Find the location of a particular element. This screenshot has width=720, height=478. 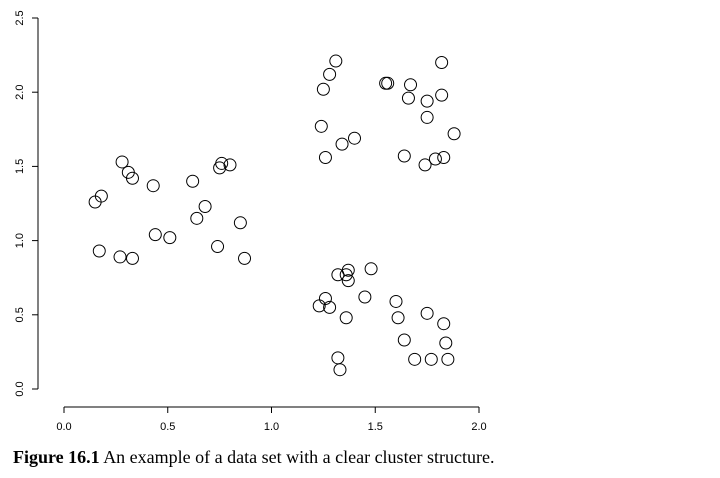

y-tick-label: 0.5 is located at coordinates (20, 314).